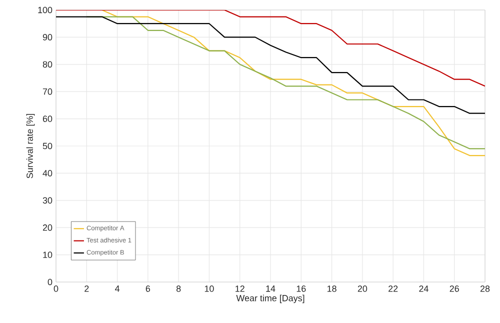  Describe the element at coordinates (45, 10) in the screenshot. I see `y-tick-label: 100` at that location.